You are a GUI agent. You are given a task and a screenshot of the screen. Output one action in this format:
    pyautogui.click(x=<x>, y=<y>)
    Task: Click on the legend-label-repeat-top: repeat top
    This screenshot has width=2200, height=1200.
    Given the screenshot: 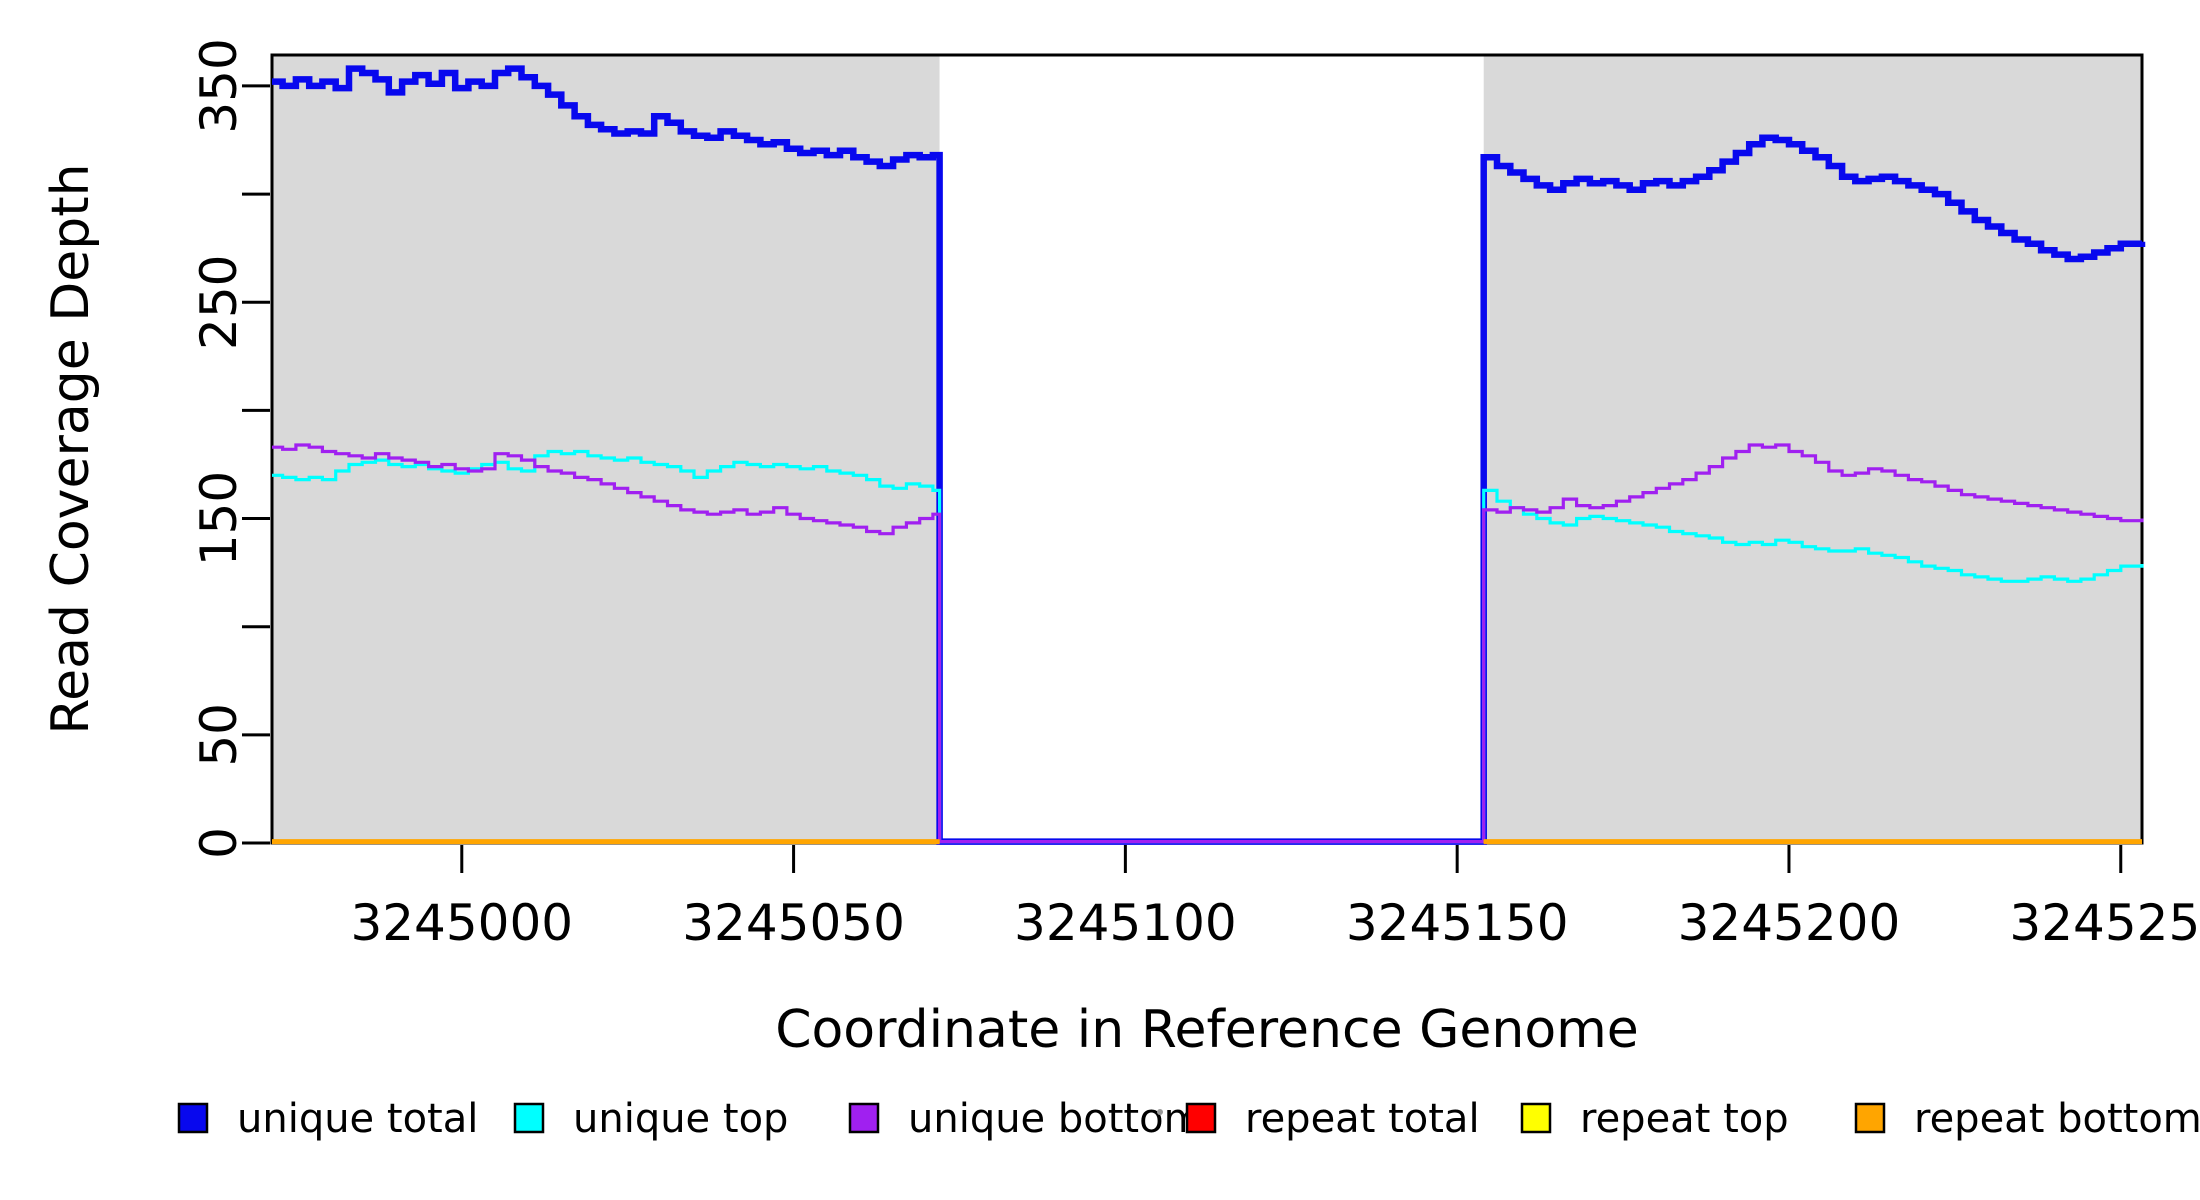 What is the action you would take?
    pyautogui.click(x=1684, y=1119)
    